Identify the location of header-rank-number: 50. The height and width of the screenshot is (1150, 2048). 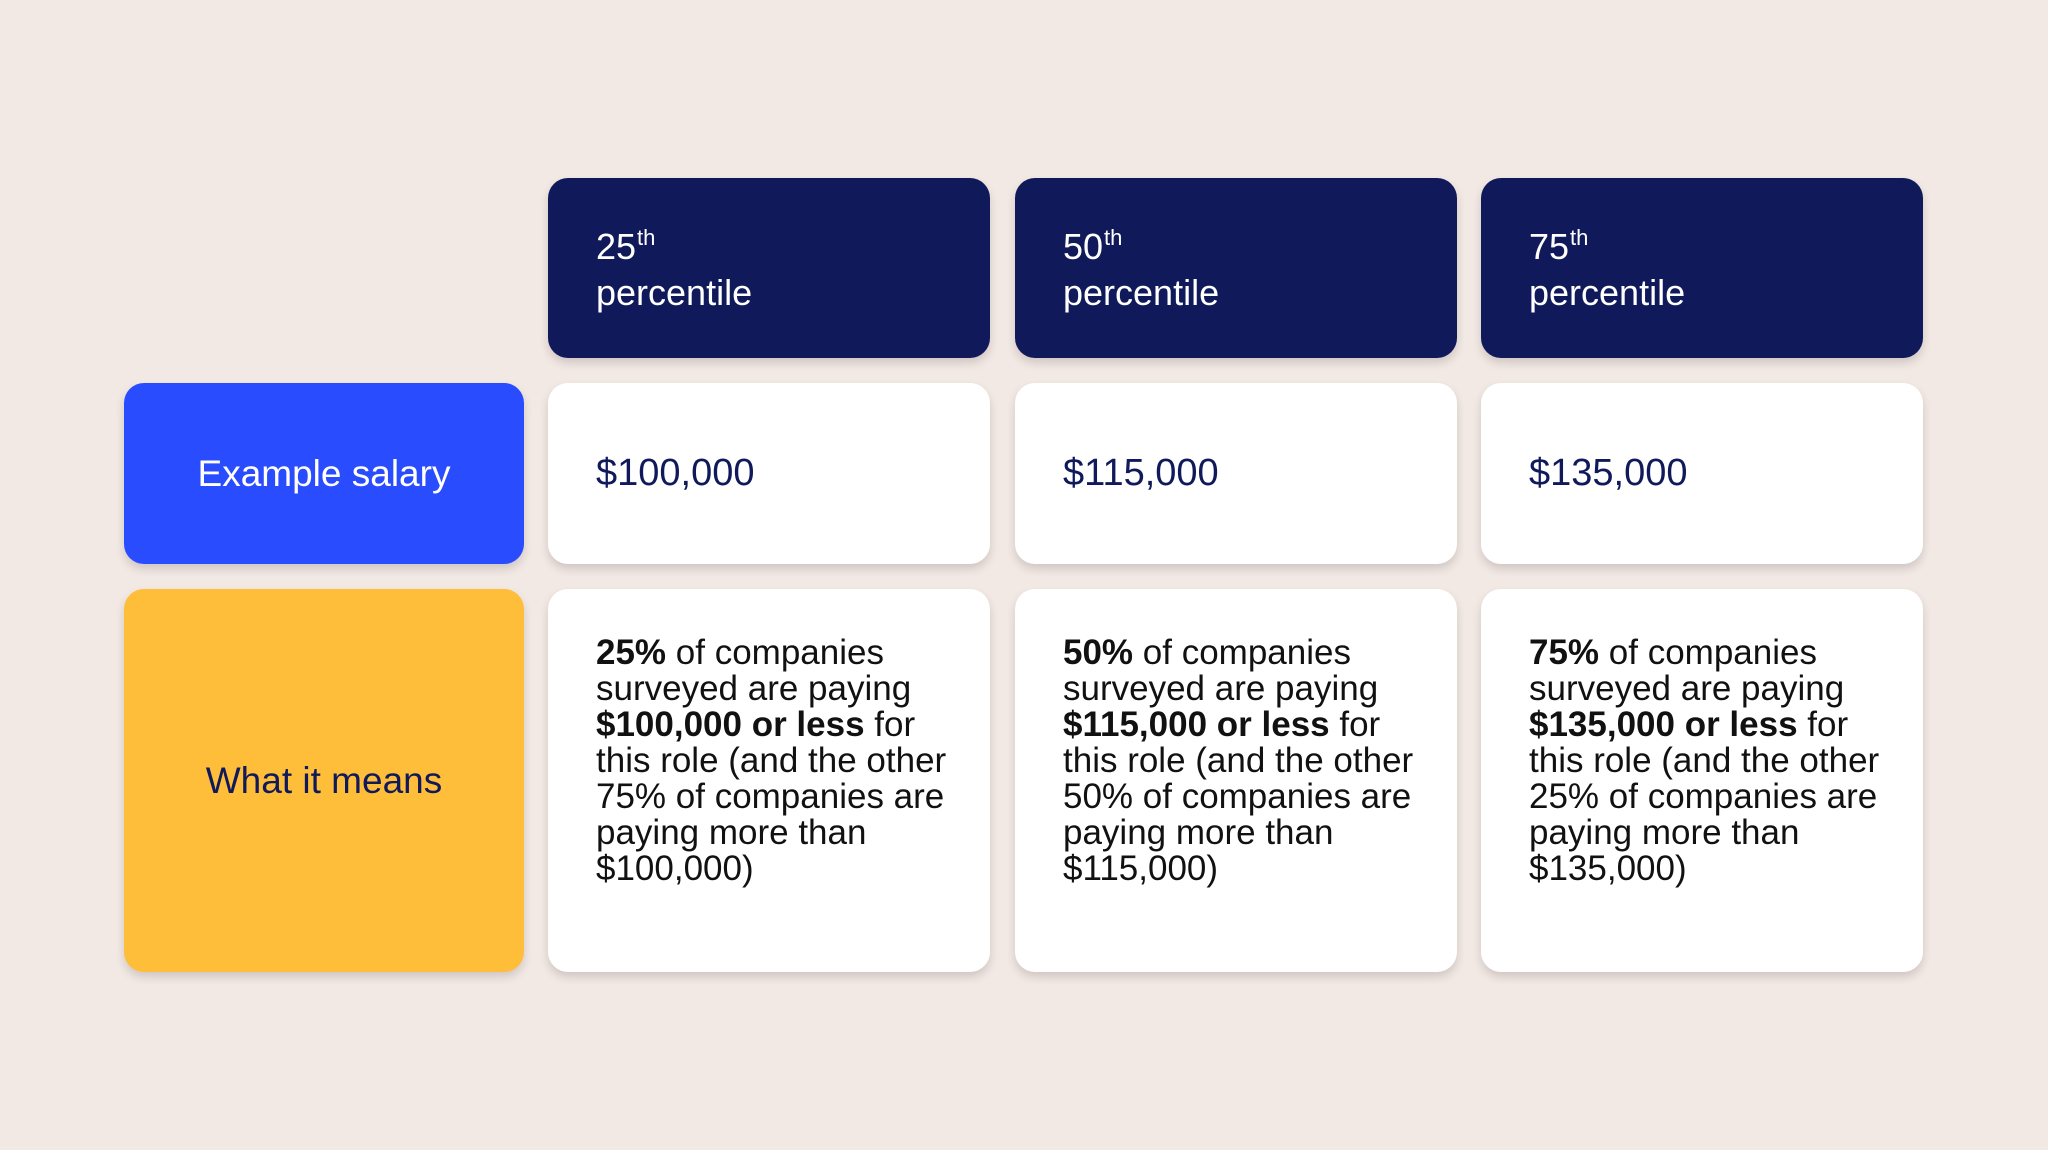
(1083, 246).